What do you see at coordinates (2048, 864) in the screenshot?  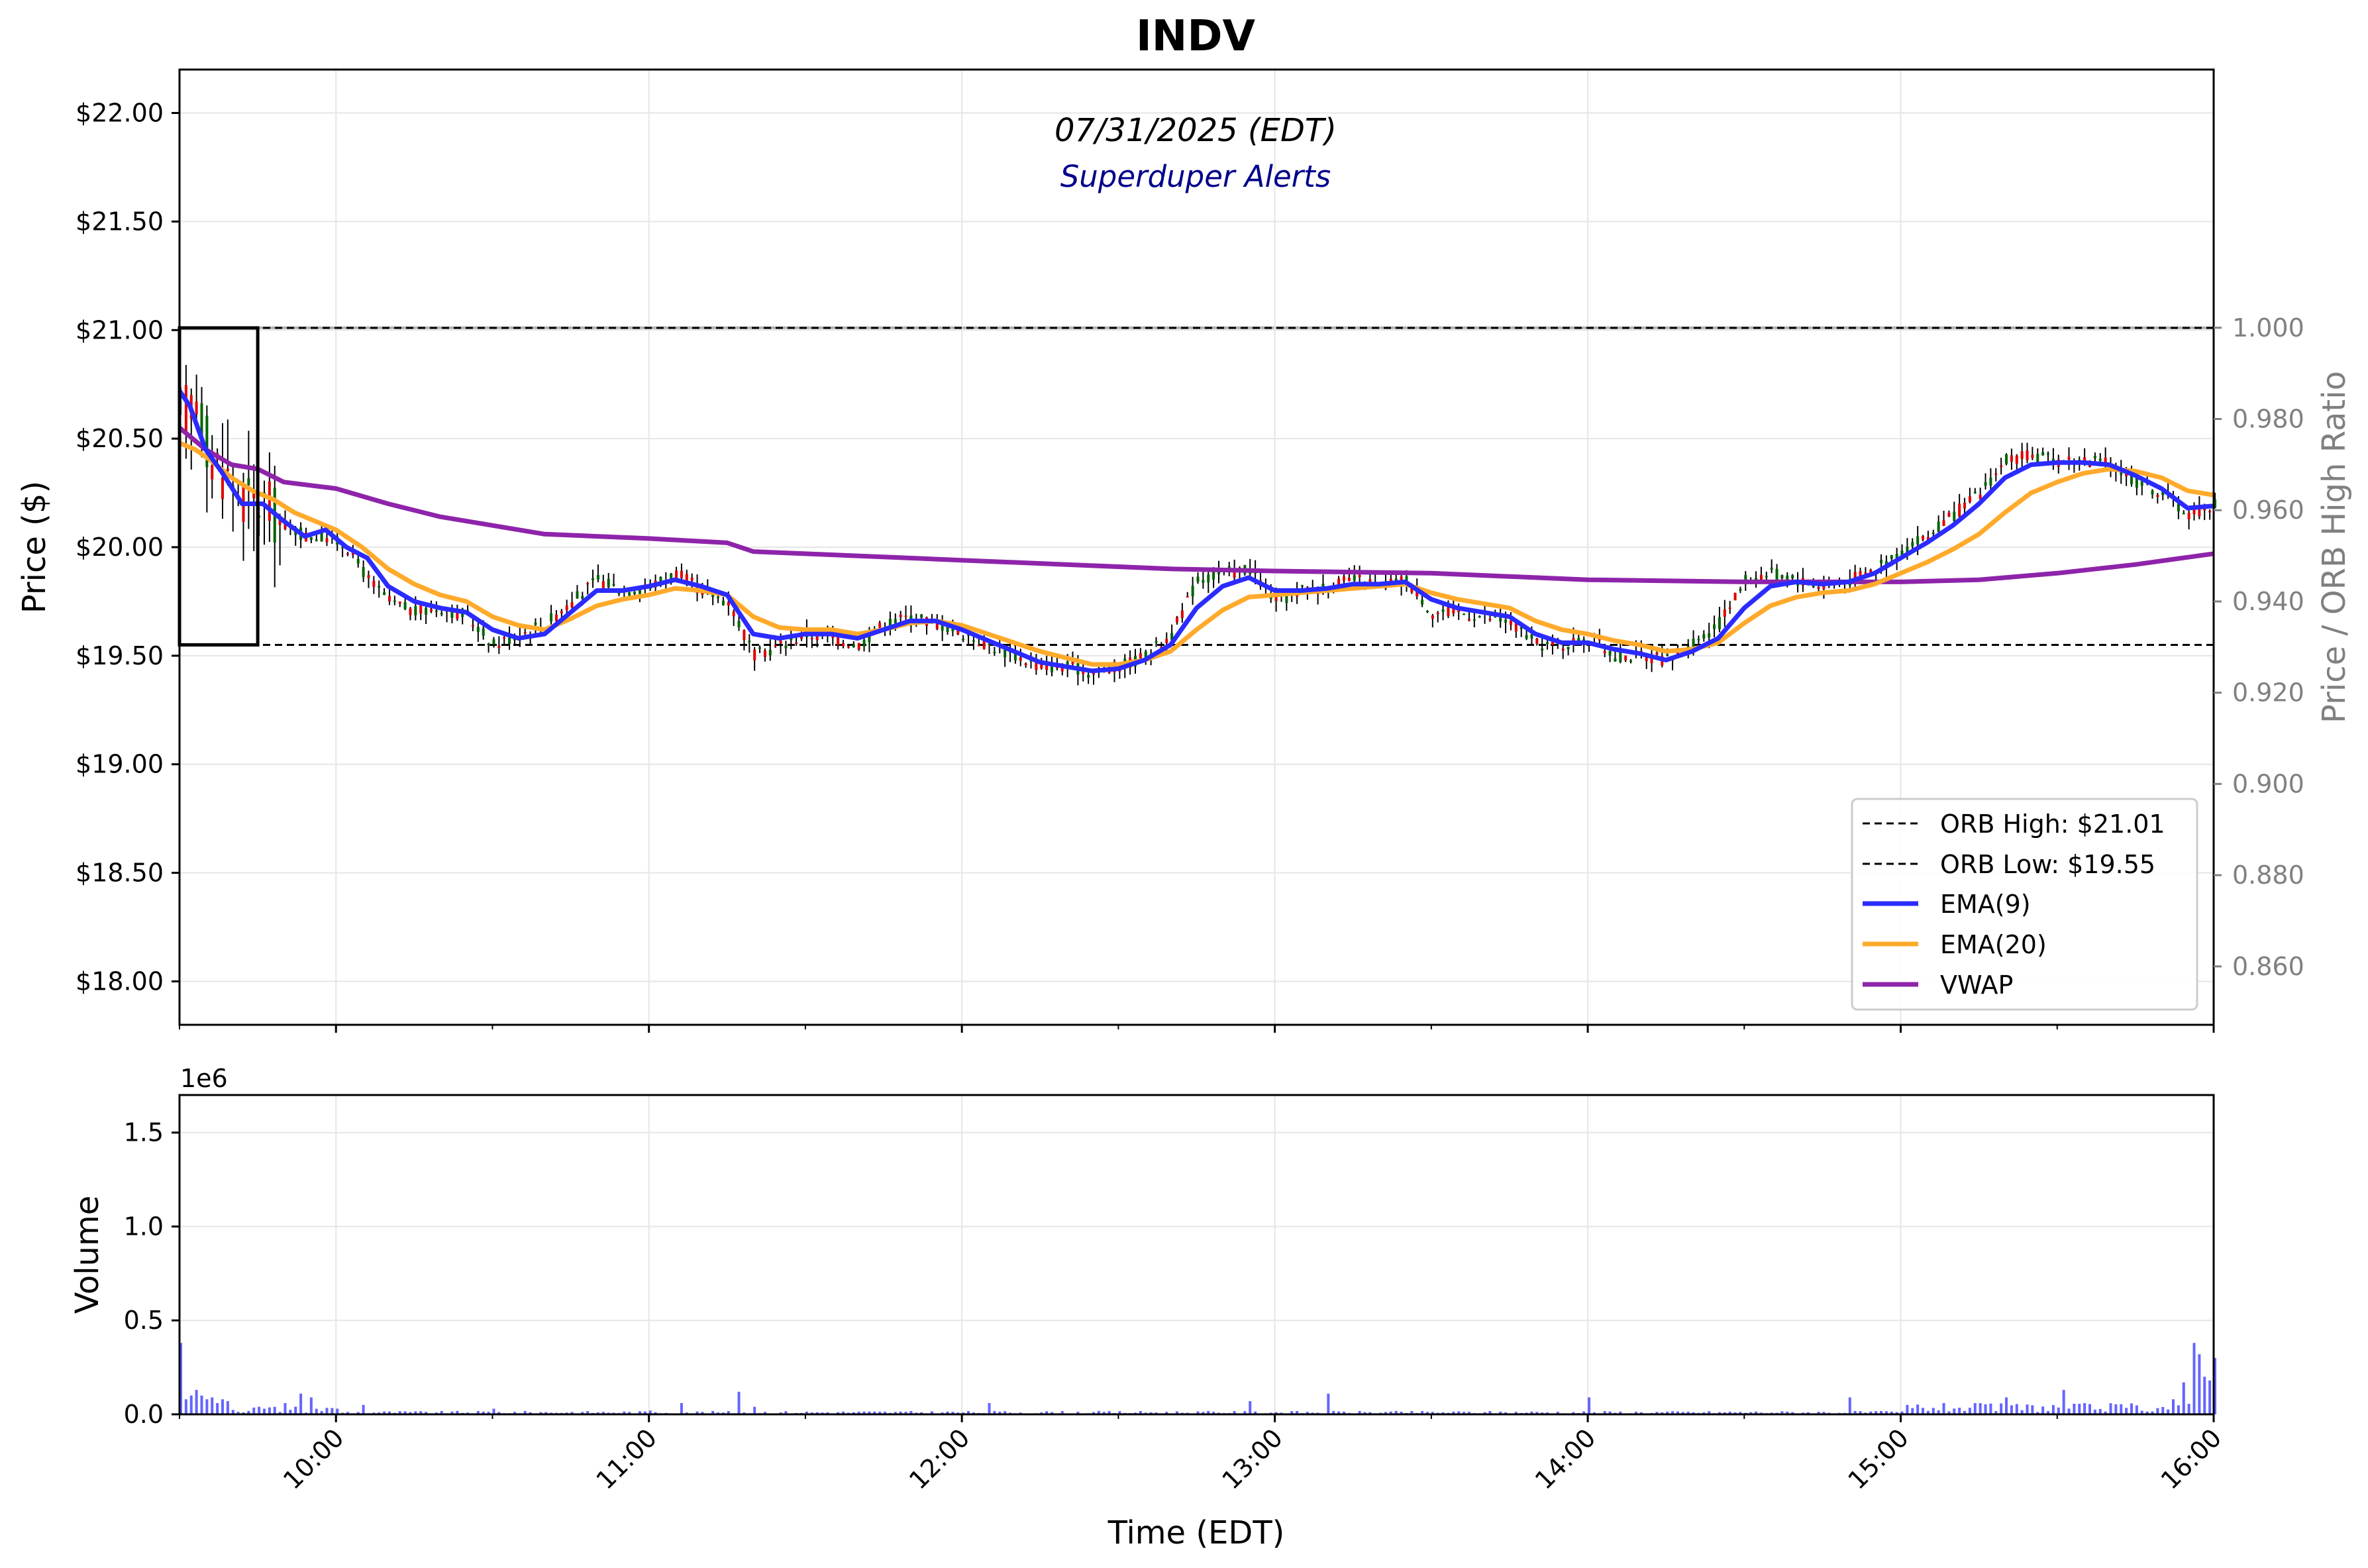 I see `legend-label-orb-low: ORB Low: $19.55` at bounding box center [2048, 864].